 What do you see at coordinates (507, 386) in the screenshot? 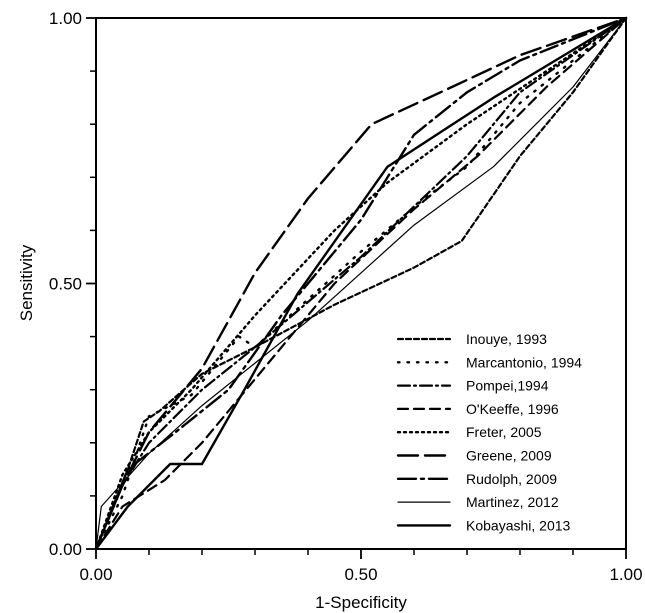
I see `legend-label-pompei-1994: Pompei,1994` at bounding box center [507, 386].